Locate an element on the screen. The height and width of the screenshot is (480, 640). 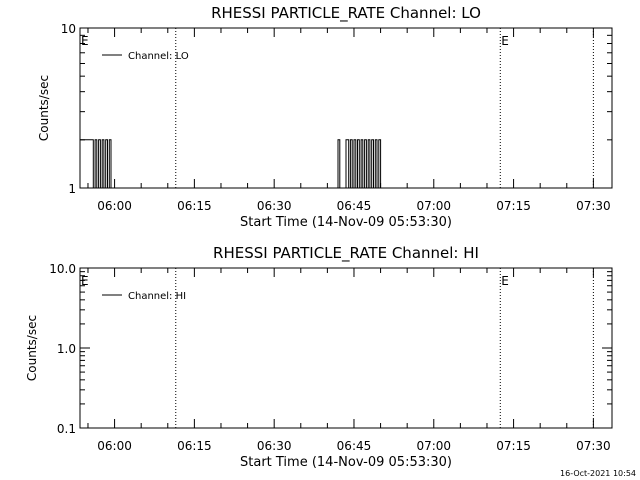
chart-title: RHESSI PARTICLE_RATE Channel: HI is located at coordinates (346, 253).